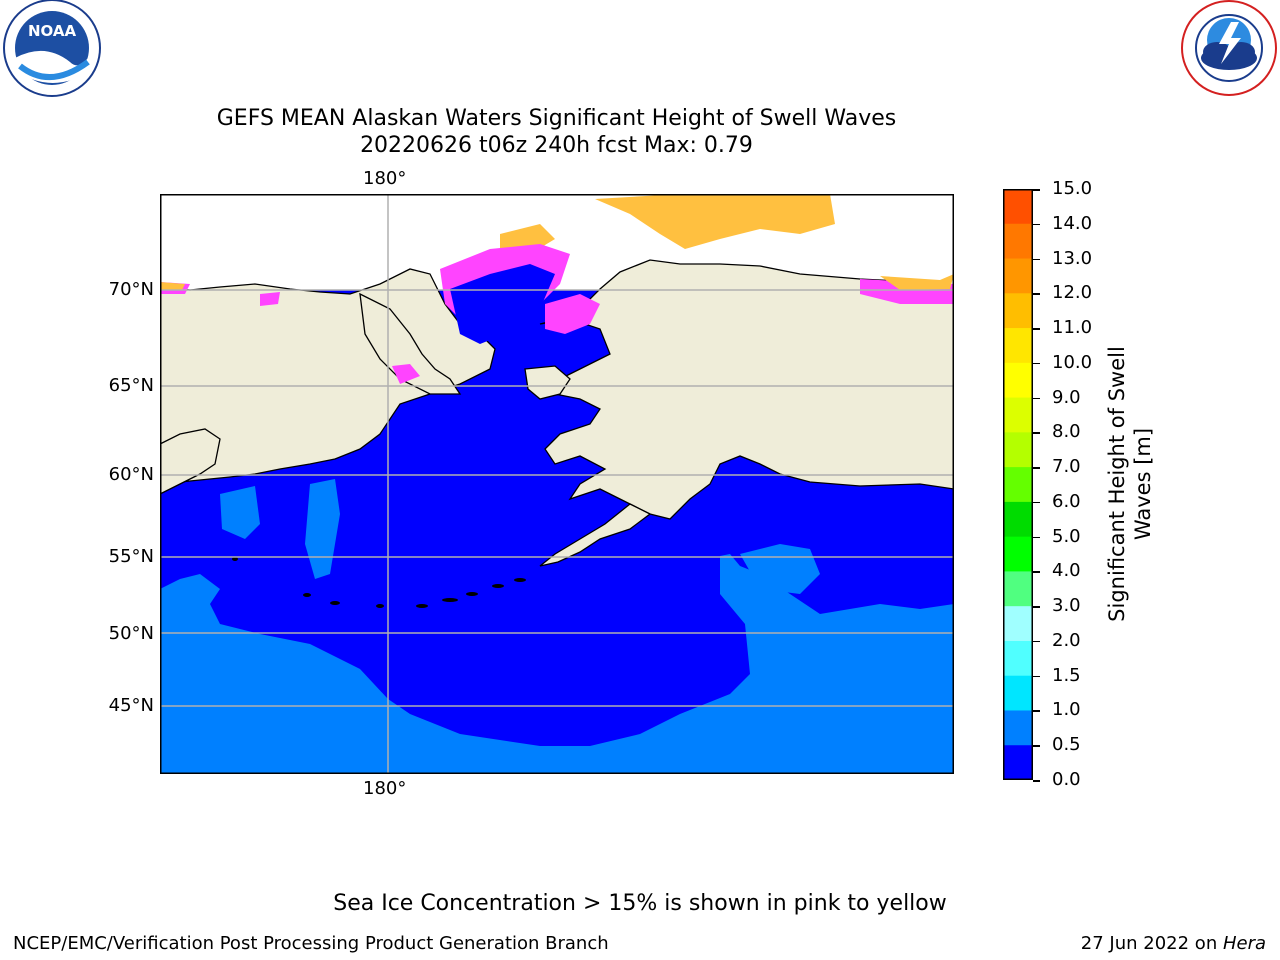  Describe the element at coordinates (1066, 536) in the screenshot. I see `colorbar-tick-label: 5.0` at that location.